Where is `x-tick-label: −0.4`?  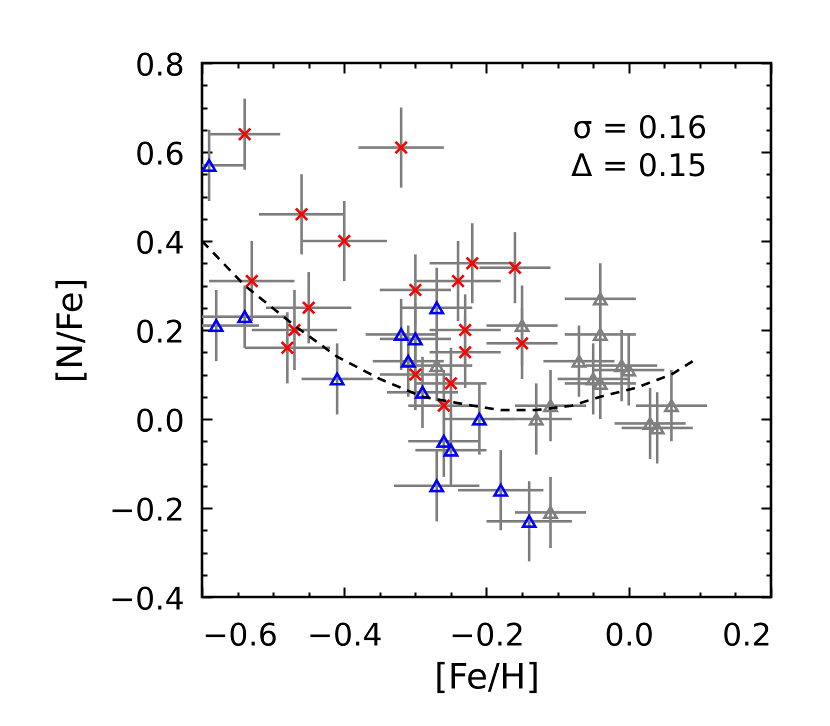 x-tick-label: −0.4 is located at coordinates (344, 636).